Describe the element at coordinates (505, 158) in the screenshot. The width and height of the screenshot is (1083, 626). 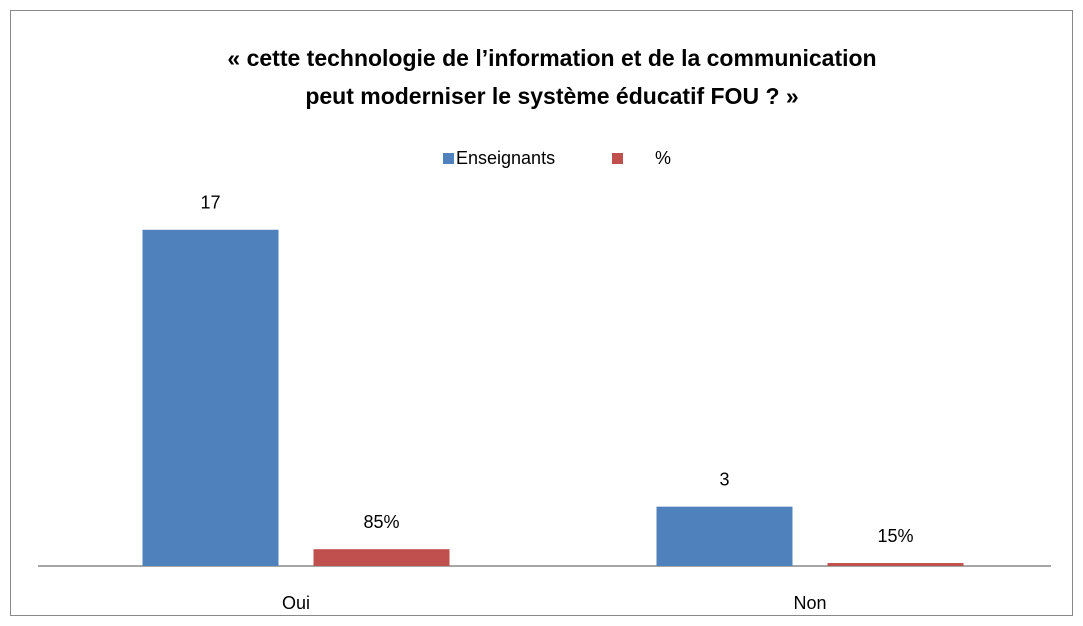
I see `legend-label: Enseignants` at that location.